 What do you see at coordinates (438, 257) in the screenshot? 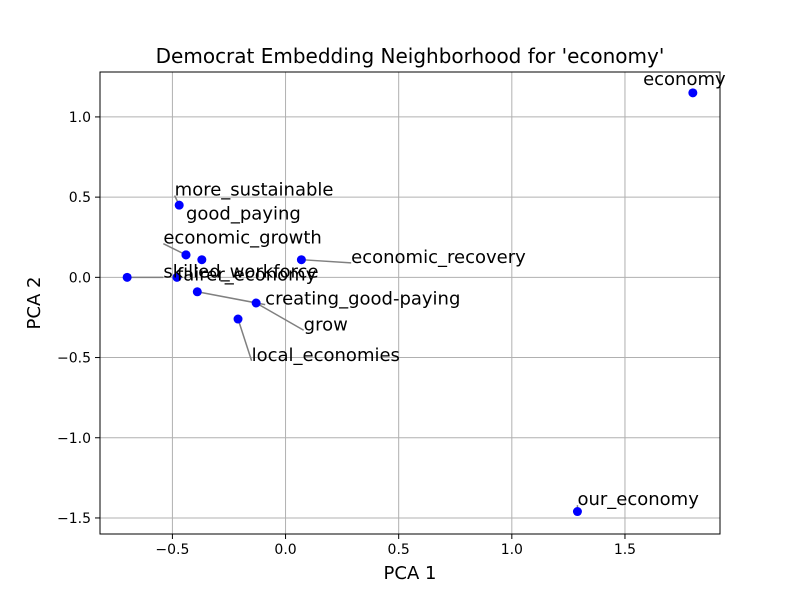
I see `point-label: economic_recovery` at bounding box center [438, 257].